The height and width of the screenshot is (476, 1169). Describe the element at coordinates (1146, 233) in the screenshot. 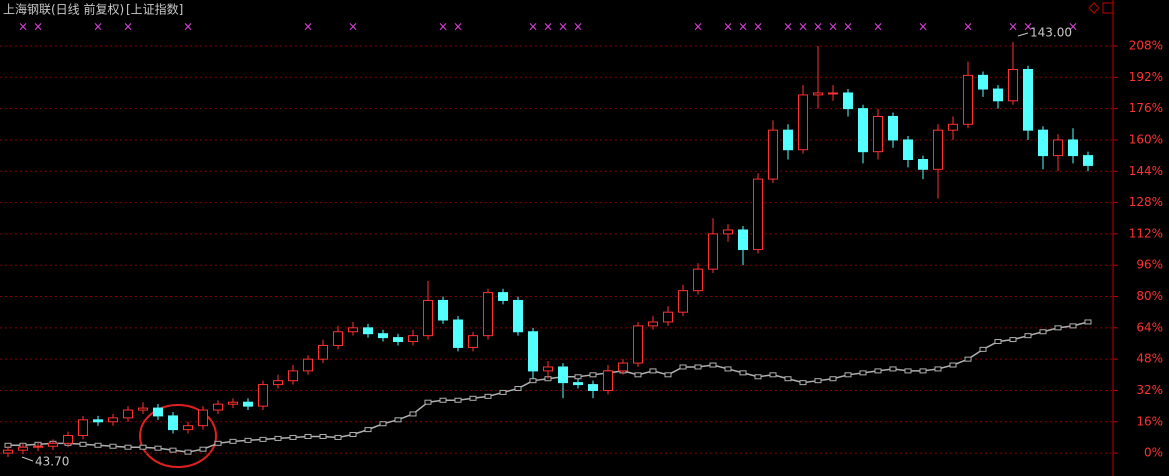

I see `y-tick-label: 112%` at that location.